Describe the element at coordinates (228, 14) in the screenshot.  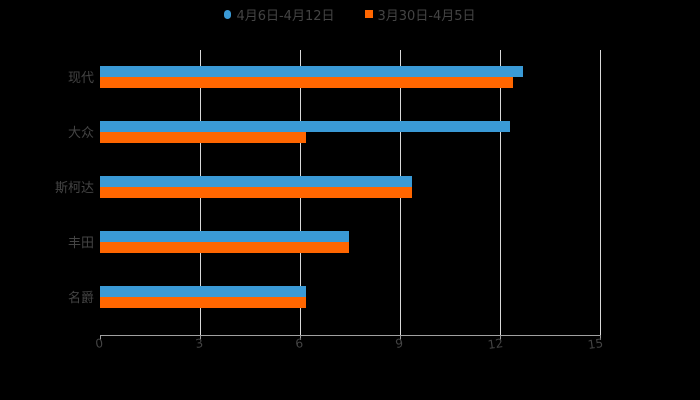
I see `series-1-swatch-icon` at that location.